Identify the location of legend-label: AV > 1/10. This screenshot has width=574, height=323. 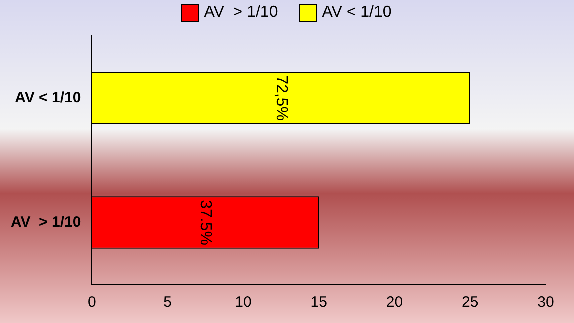
(241, 13).